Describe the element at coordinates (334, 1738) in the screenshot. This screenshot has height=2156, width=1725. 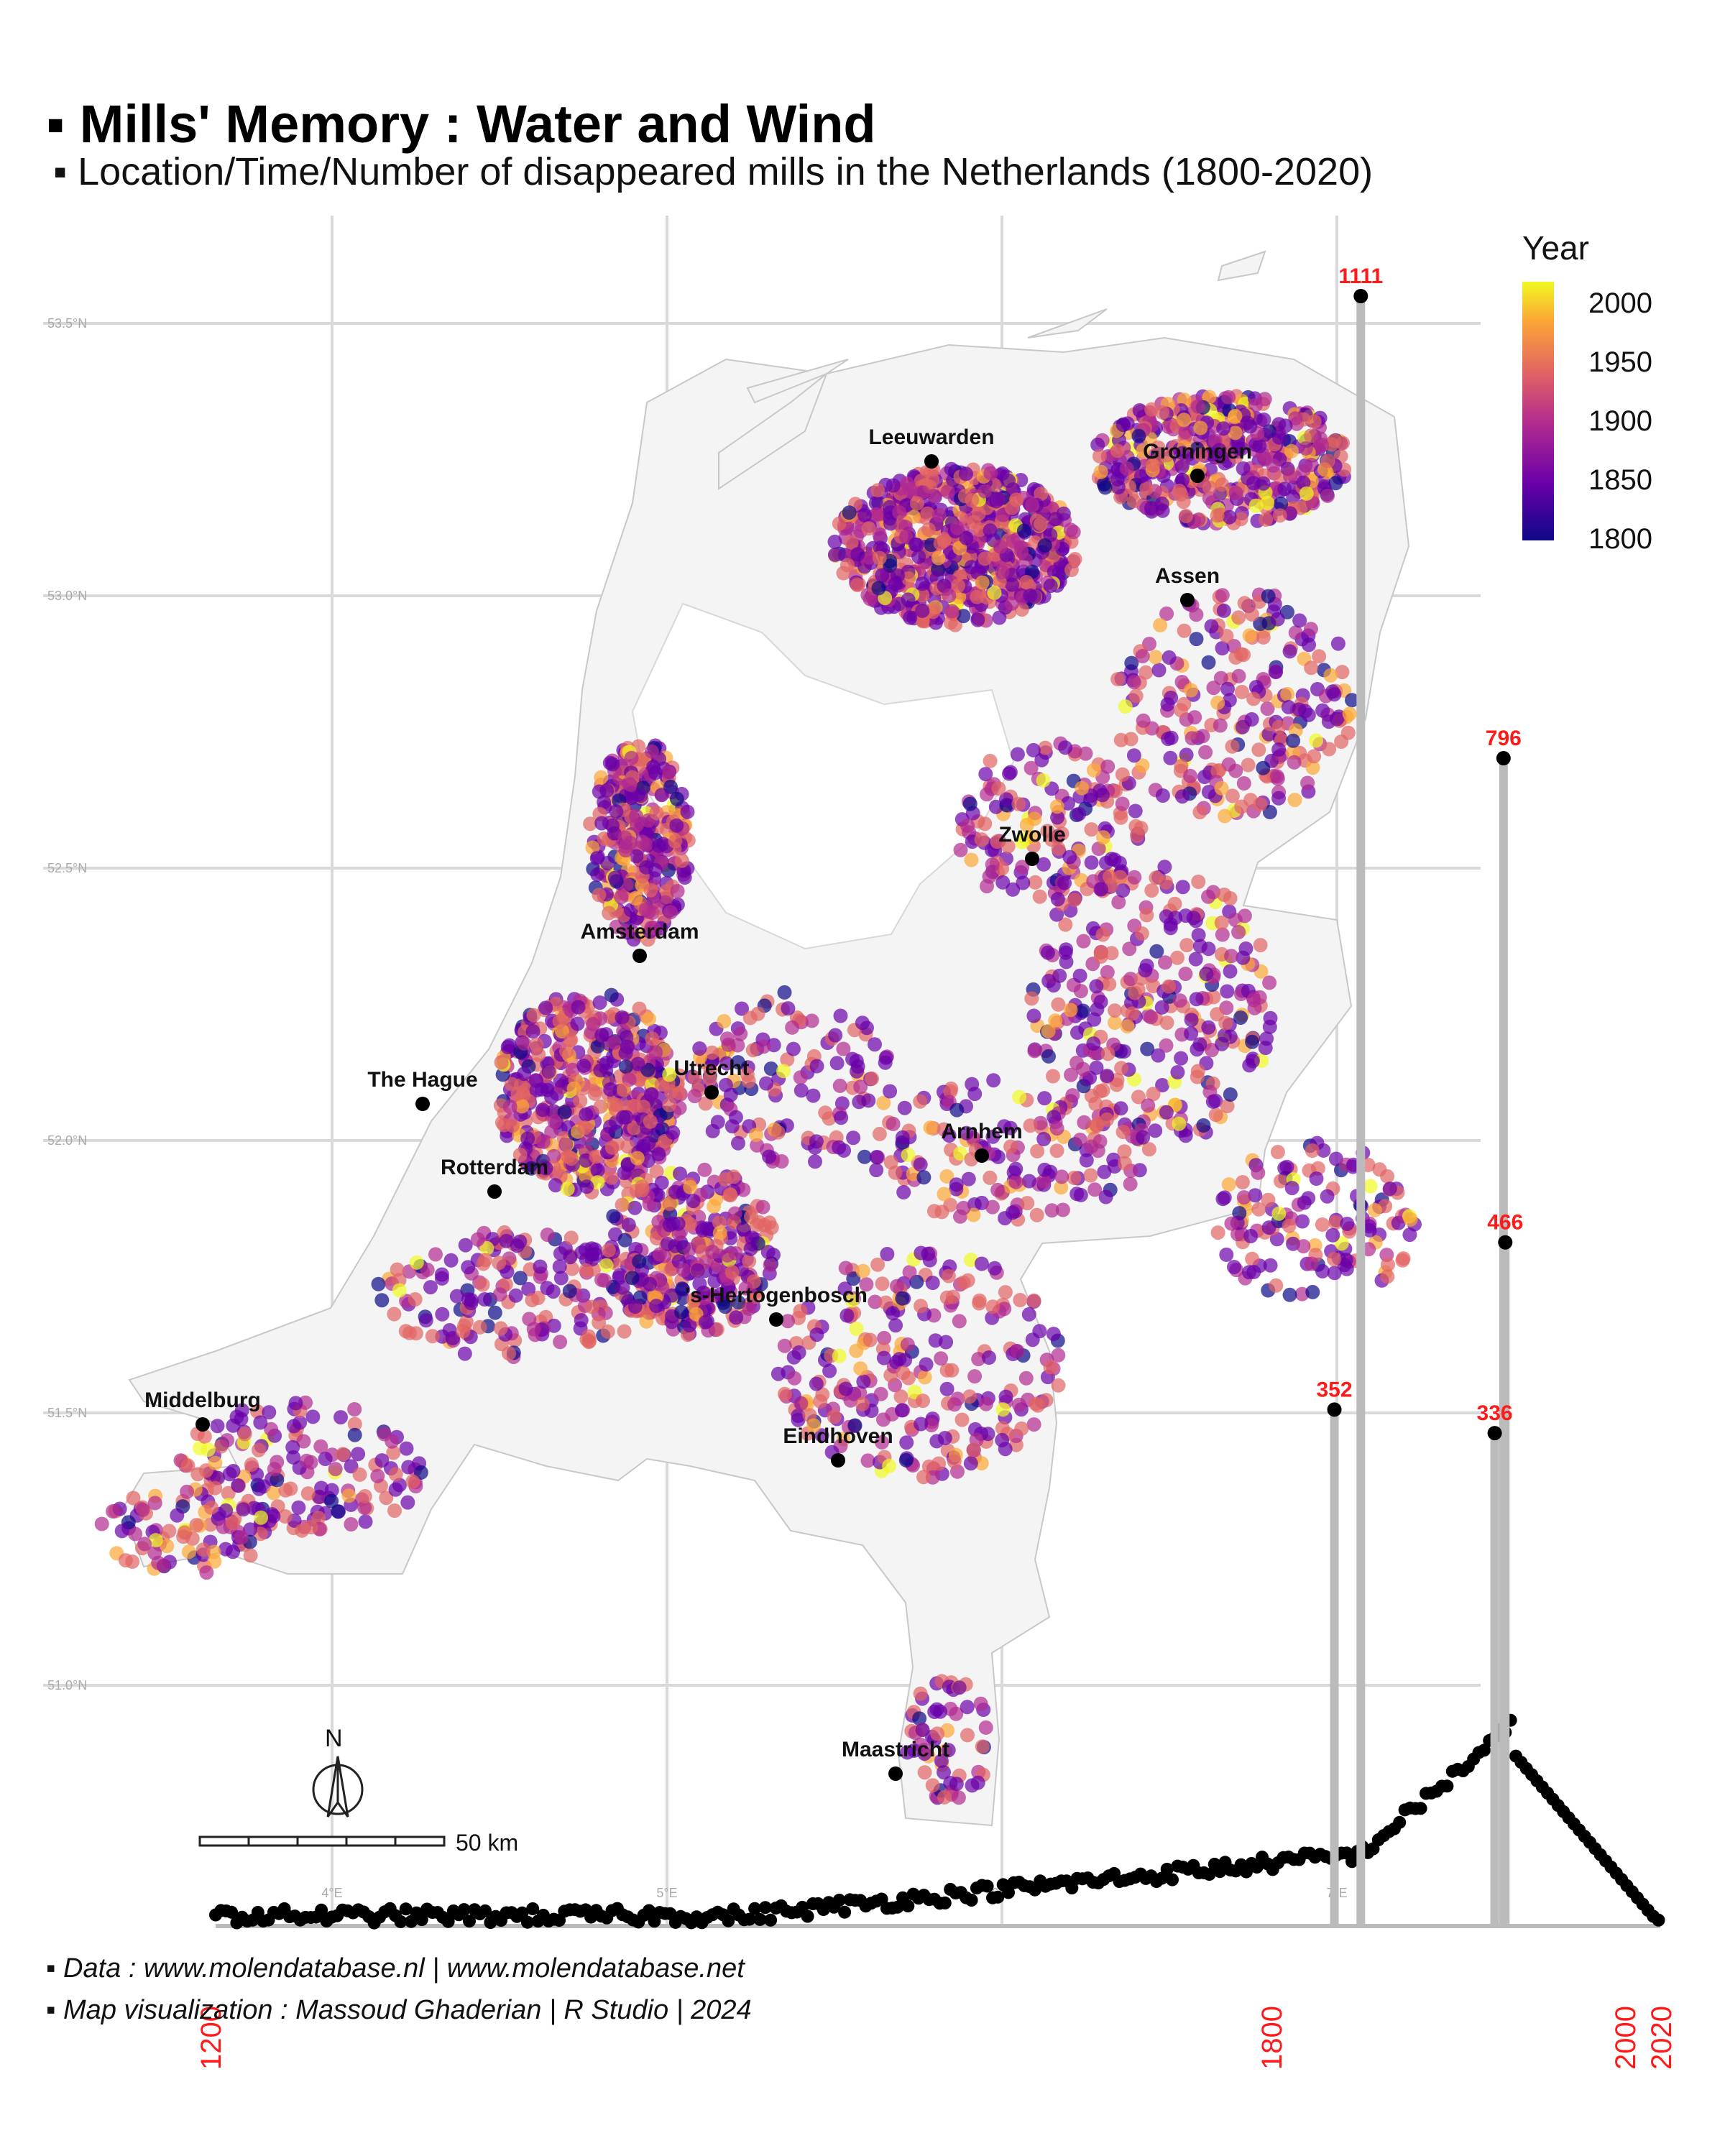
I see `north-label: N` at that location.